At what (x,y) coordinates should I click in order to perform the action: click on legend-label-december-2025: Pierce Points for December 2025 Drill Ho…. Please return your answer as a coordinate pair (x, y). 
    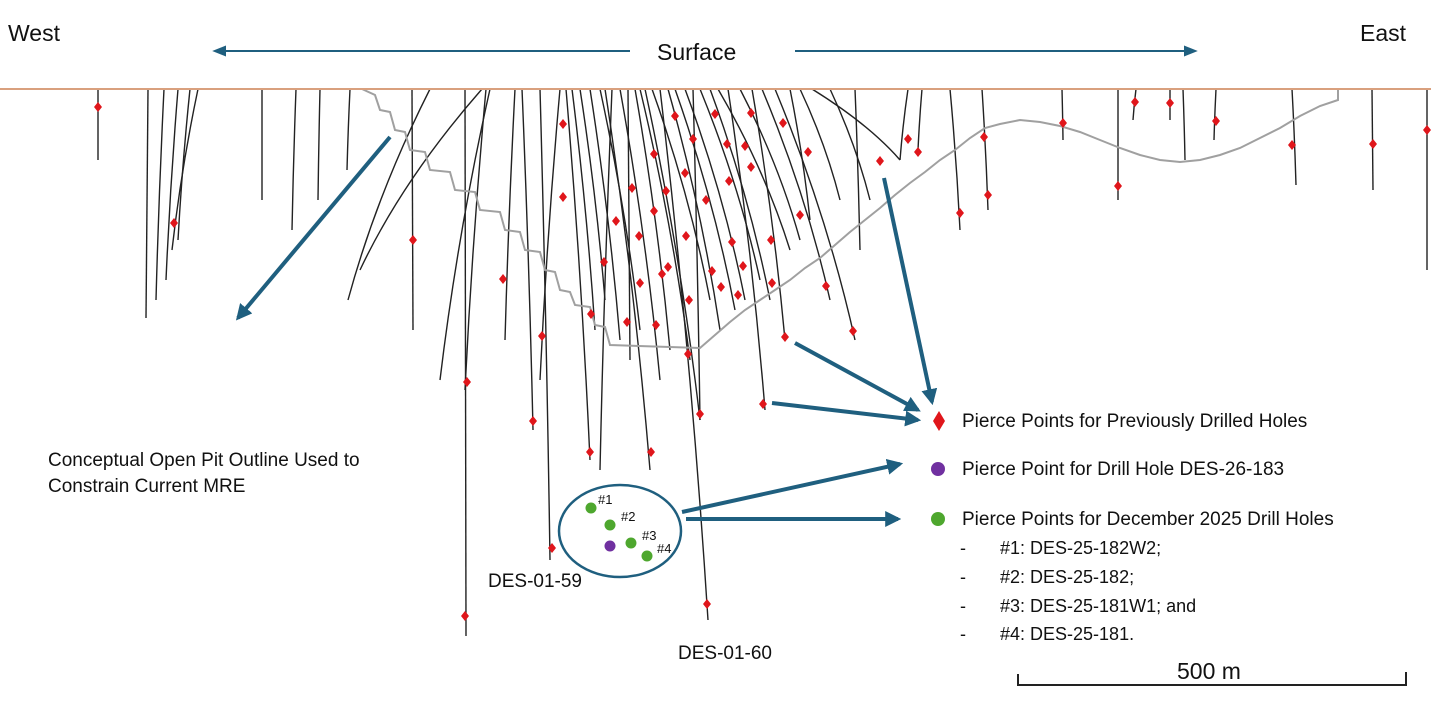
    Looking at the image, I should click on (1148, 519).